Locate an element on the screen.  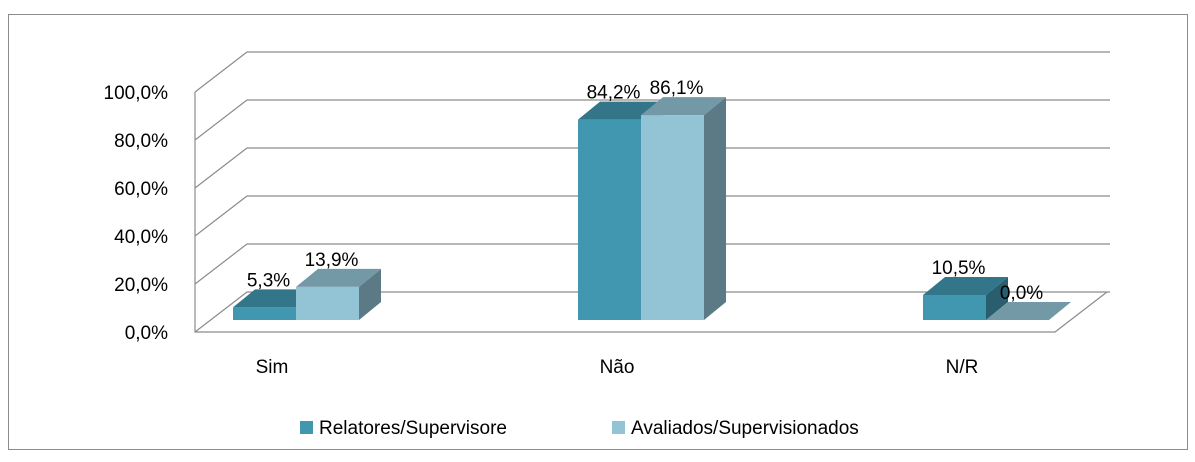
legend-label: Avaliados/Supervisionados is located at coordinates (745, 428).